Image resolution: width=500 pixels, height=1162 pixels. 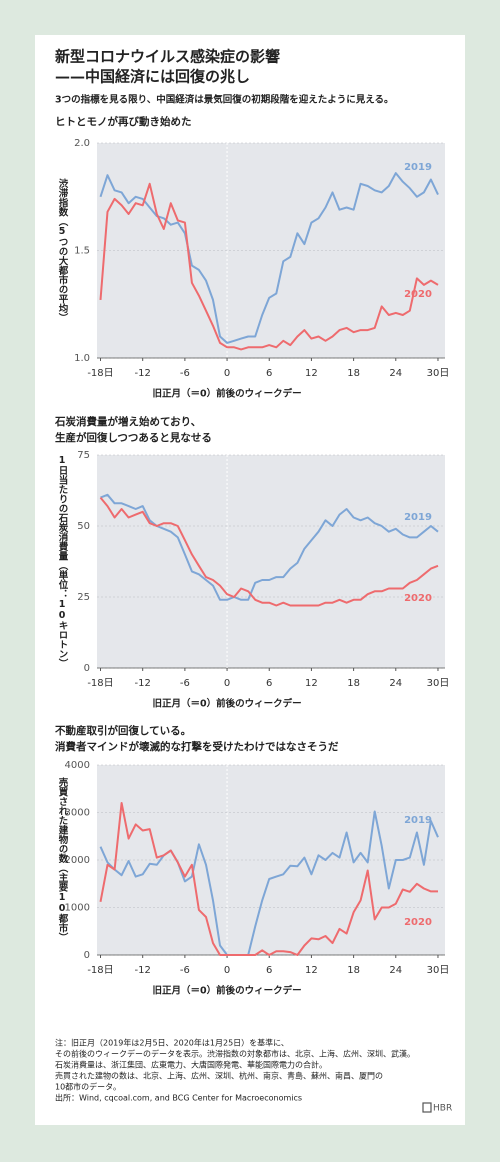 What do you see at coordinates (224, 100) in the screenshot?
I see `subtitle: 3つの指標を見る限り、中国経済は景気回復の初期段階を迎えたように見える。` at bounding box center [224, 100].